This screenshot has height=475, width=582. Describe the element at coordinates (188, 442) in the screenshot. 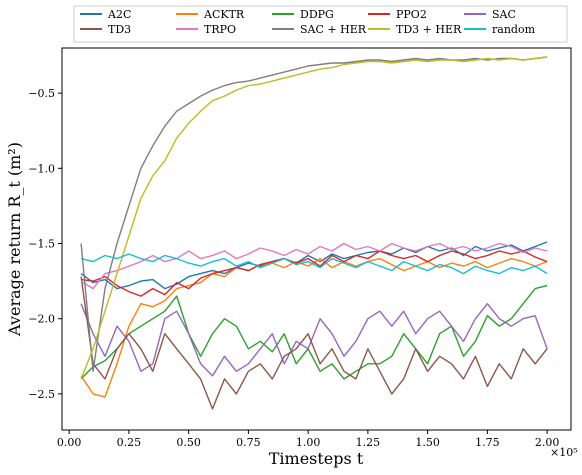

I see `x-tick-label: 0.50` at that location.